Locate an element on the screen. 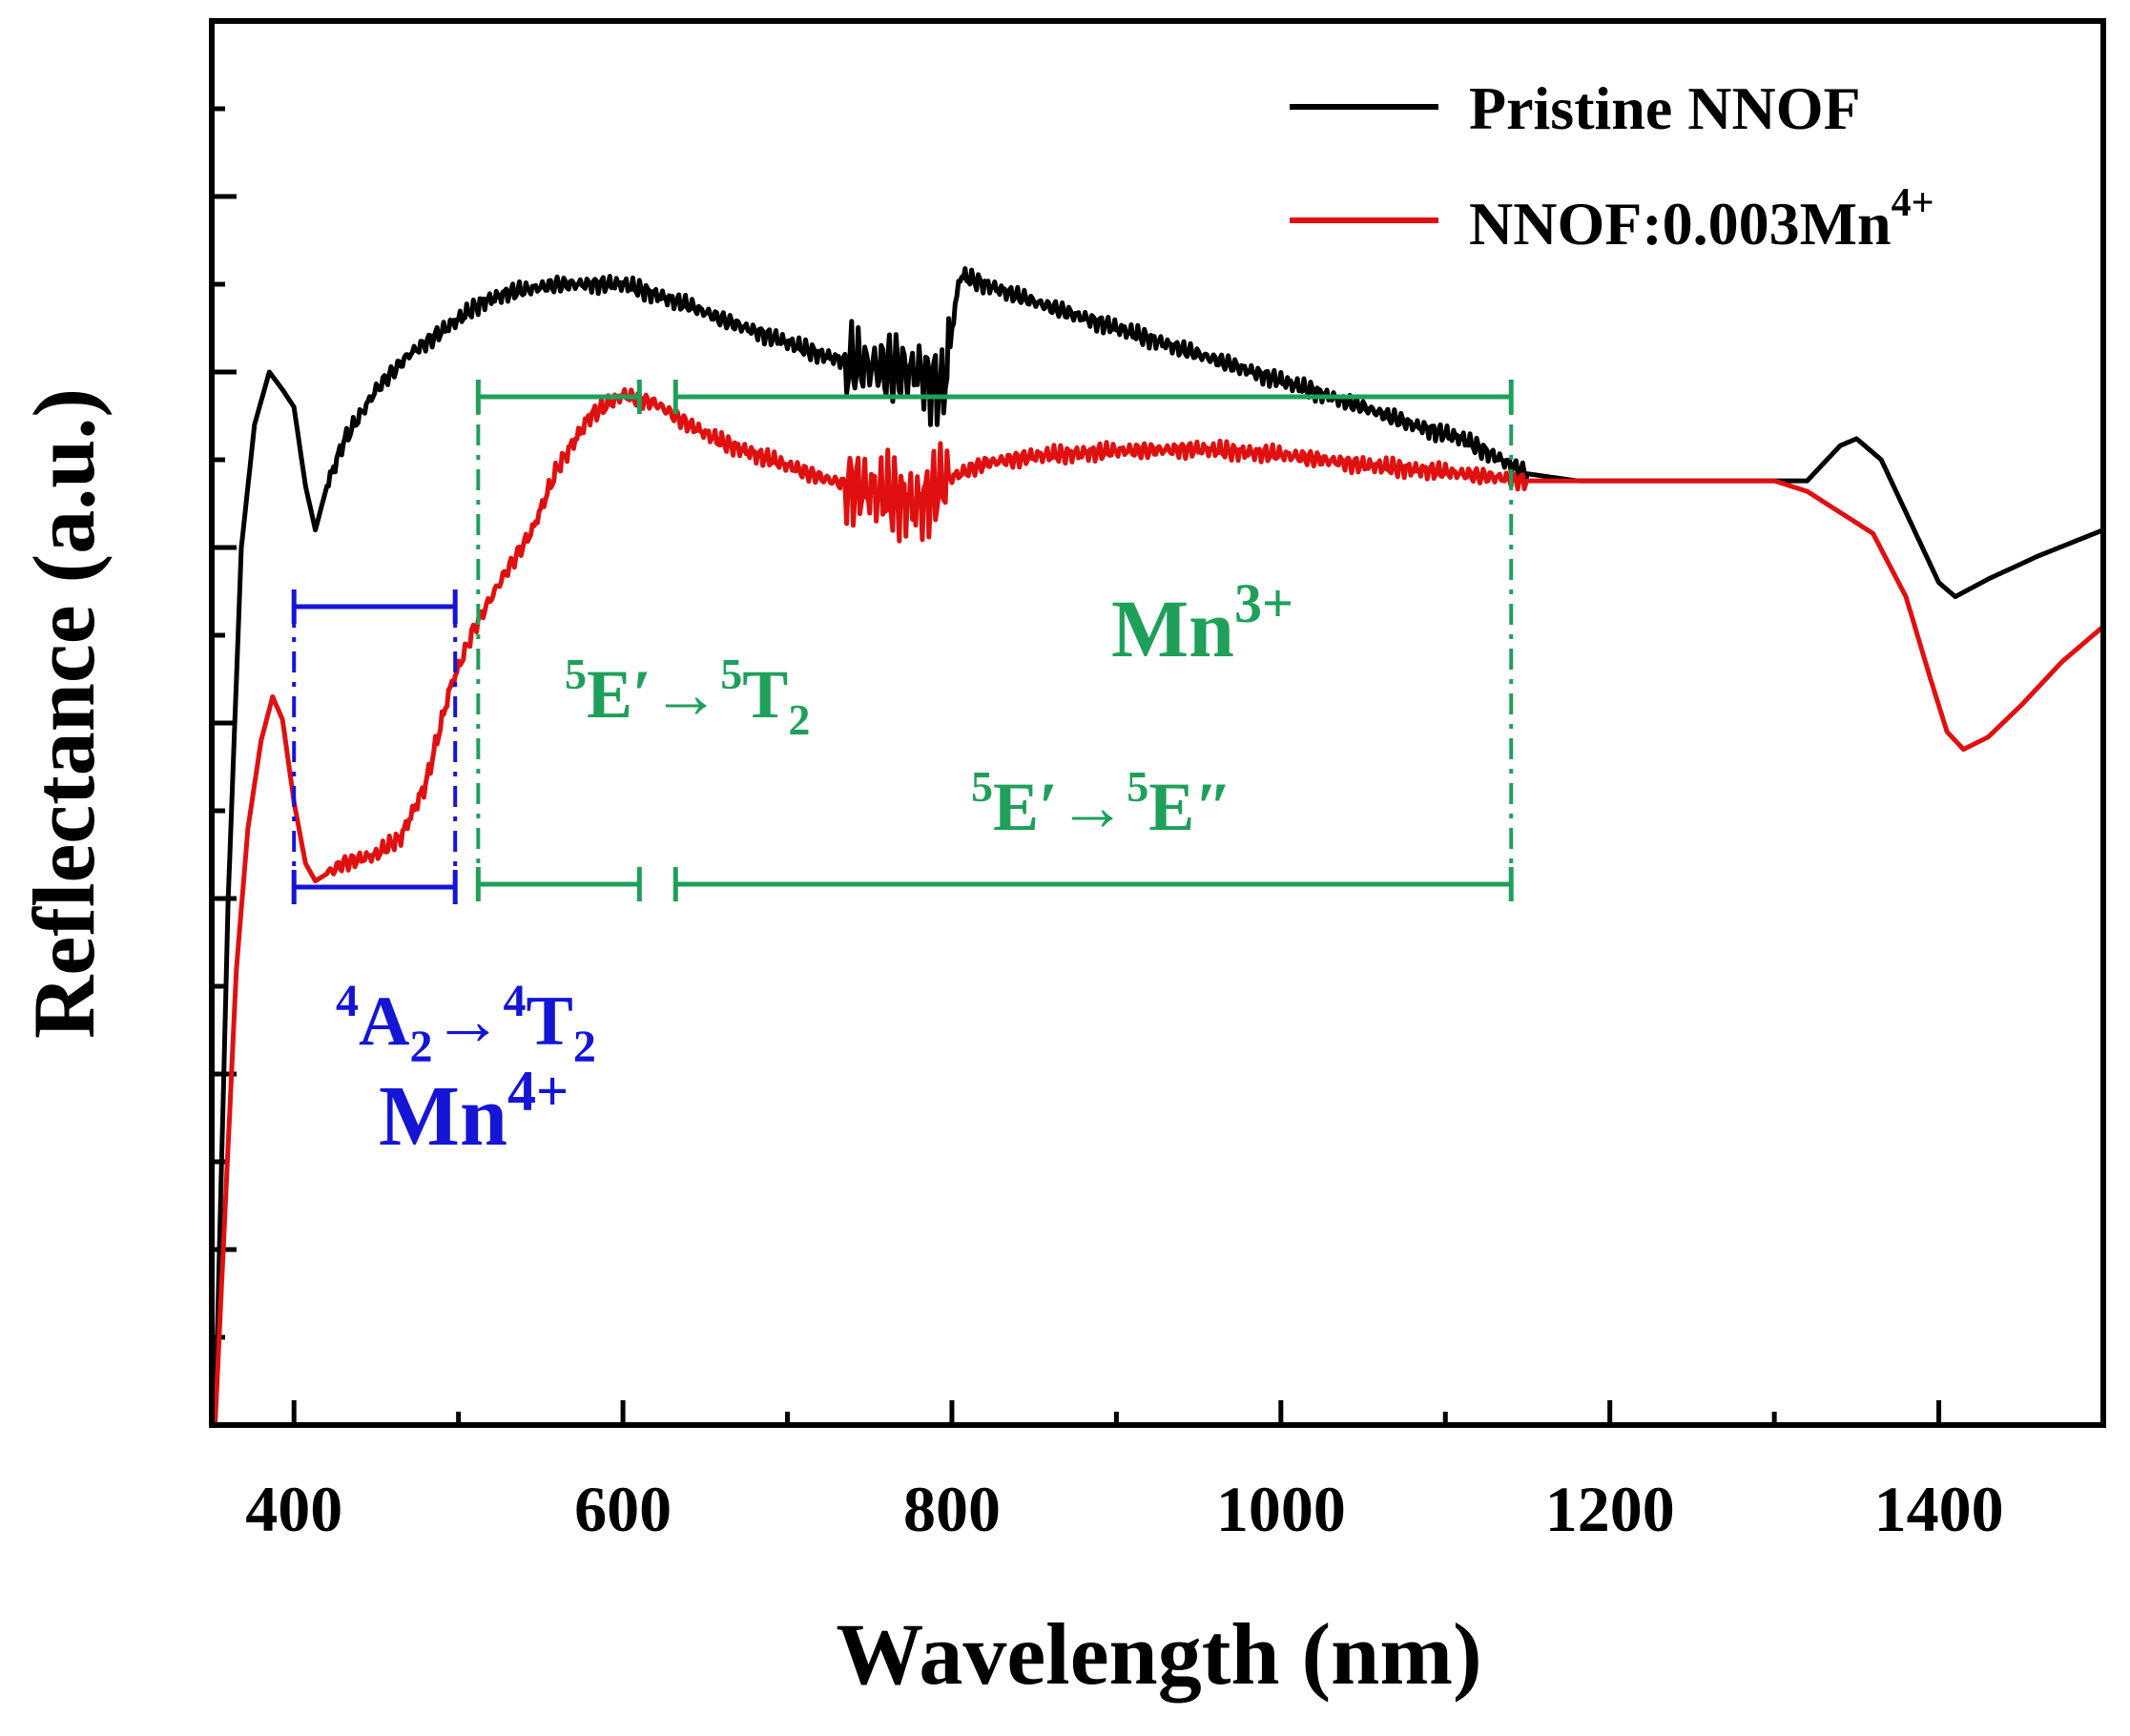 The height and width of the screenshot is (1736, 2130). x-tick-label: 1200 is located at coordinates (1610, 1509).